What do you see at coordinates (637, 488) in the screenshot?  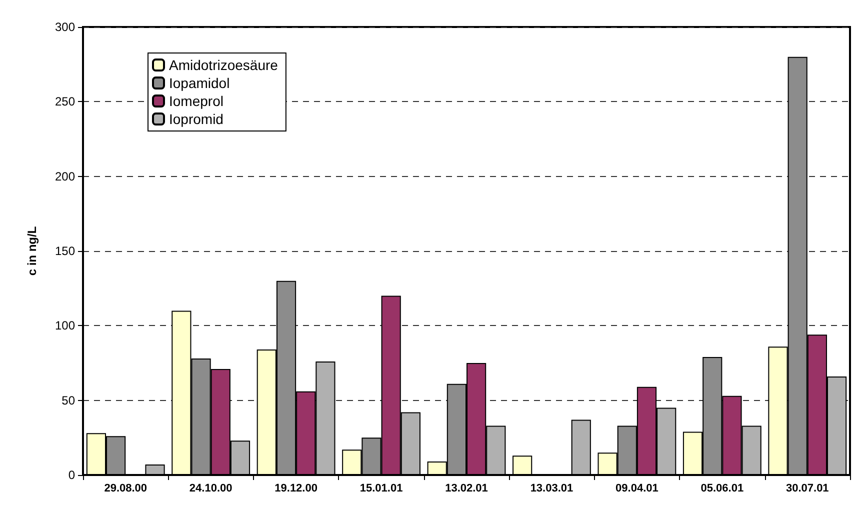 I see `x-tick-label: 09.04.01` at bounding box center [637, 488].